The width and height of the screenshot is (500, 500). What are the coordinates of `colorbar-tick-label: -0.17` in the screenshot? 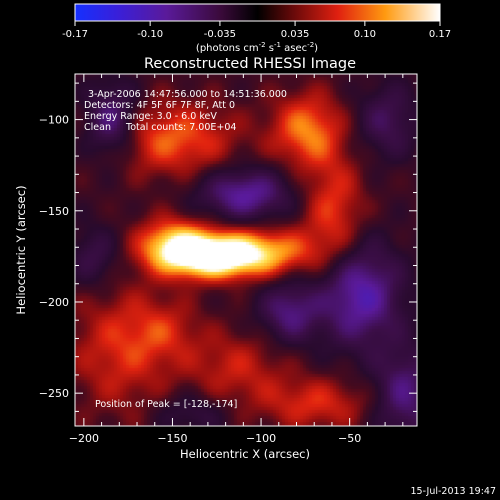 It's located at (75, 34).